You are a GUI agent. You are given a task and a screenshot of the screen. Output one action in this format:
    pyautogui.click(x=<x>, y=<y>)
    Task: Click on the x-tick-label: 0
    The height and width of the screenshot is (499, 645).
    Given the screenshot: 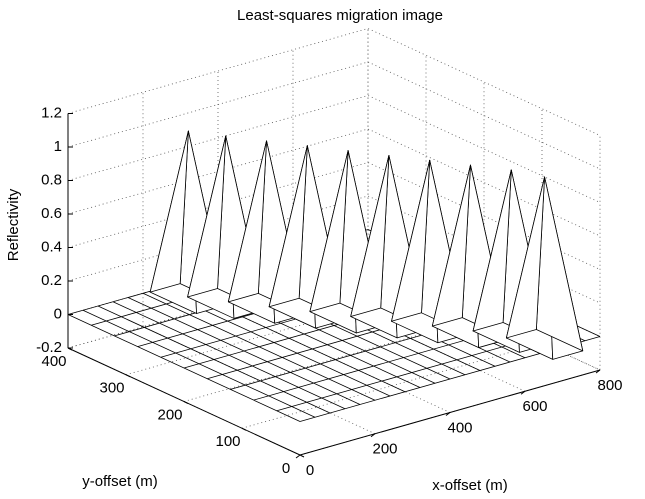 What is the action you would take?
    pyautogui.click(x=310, y=470)
    